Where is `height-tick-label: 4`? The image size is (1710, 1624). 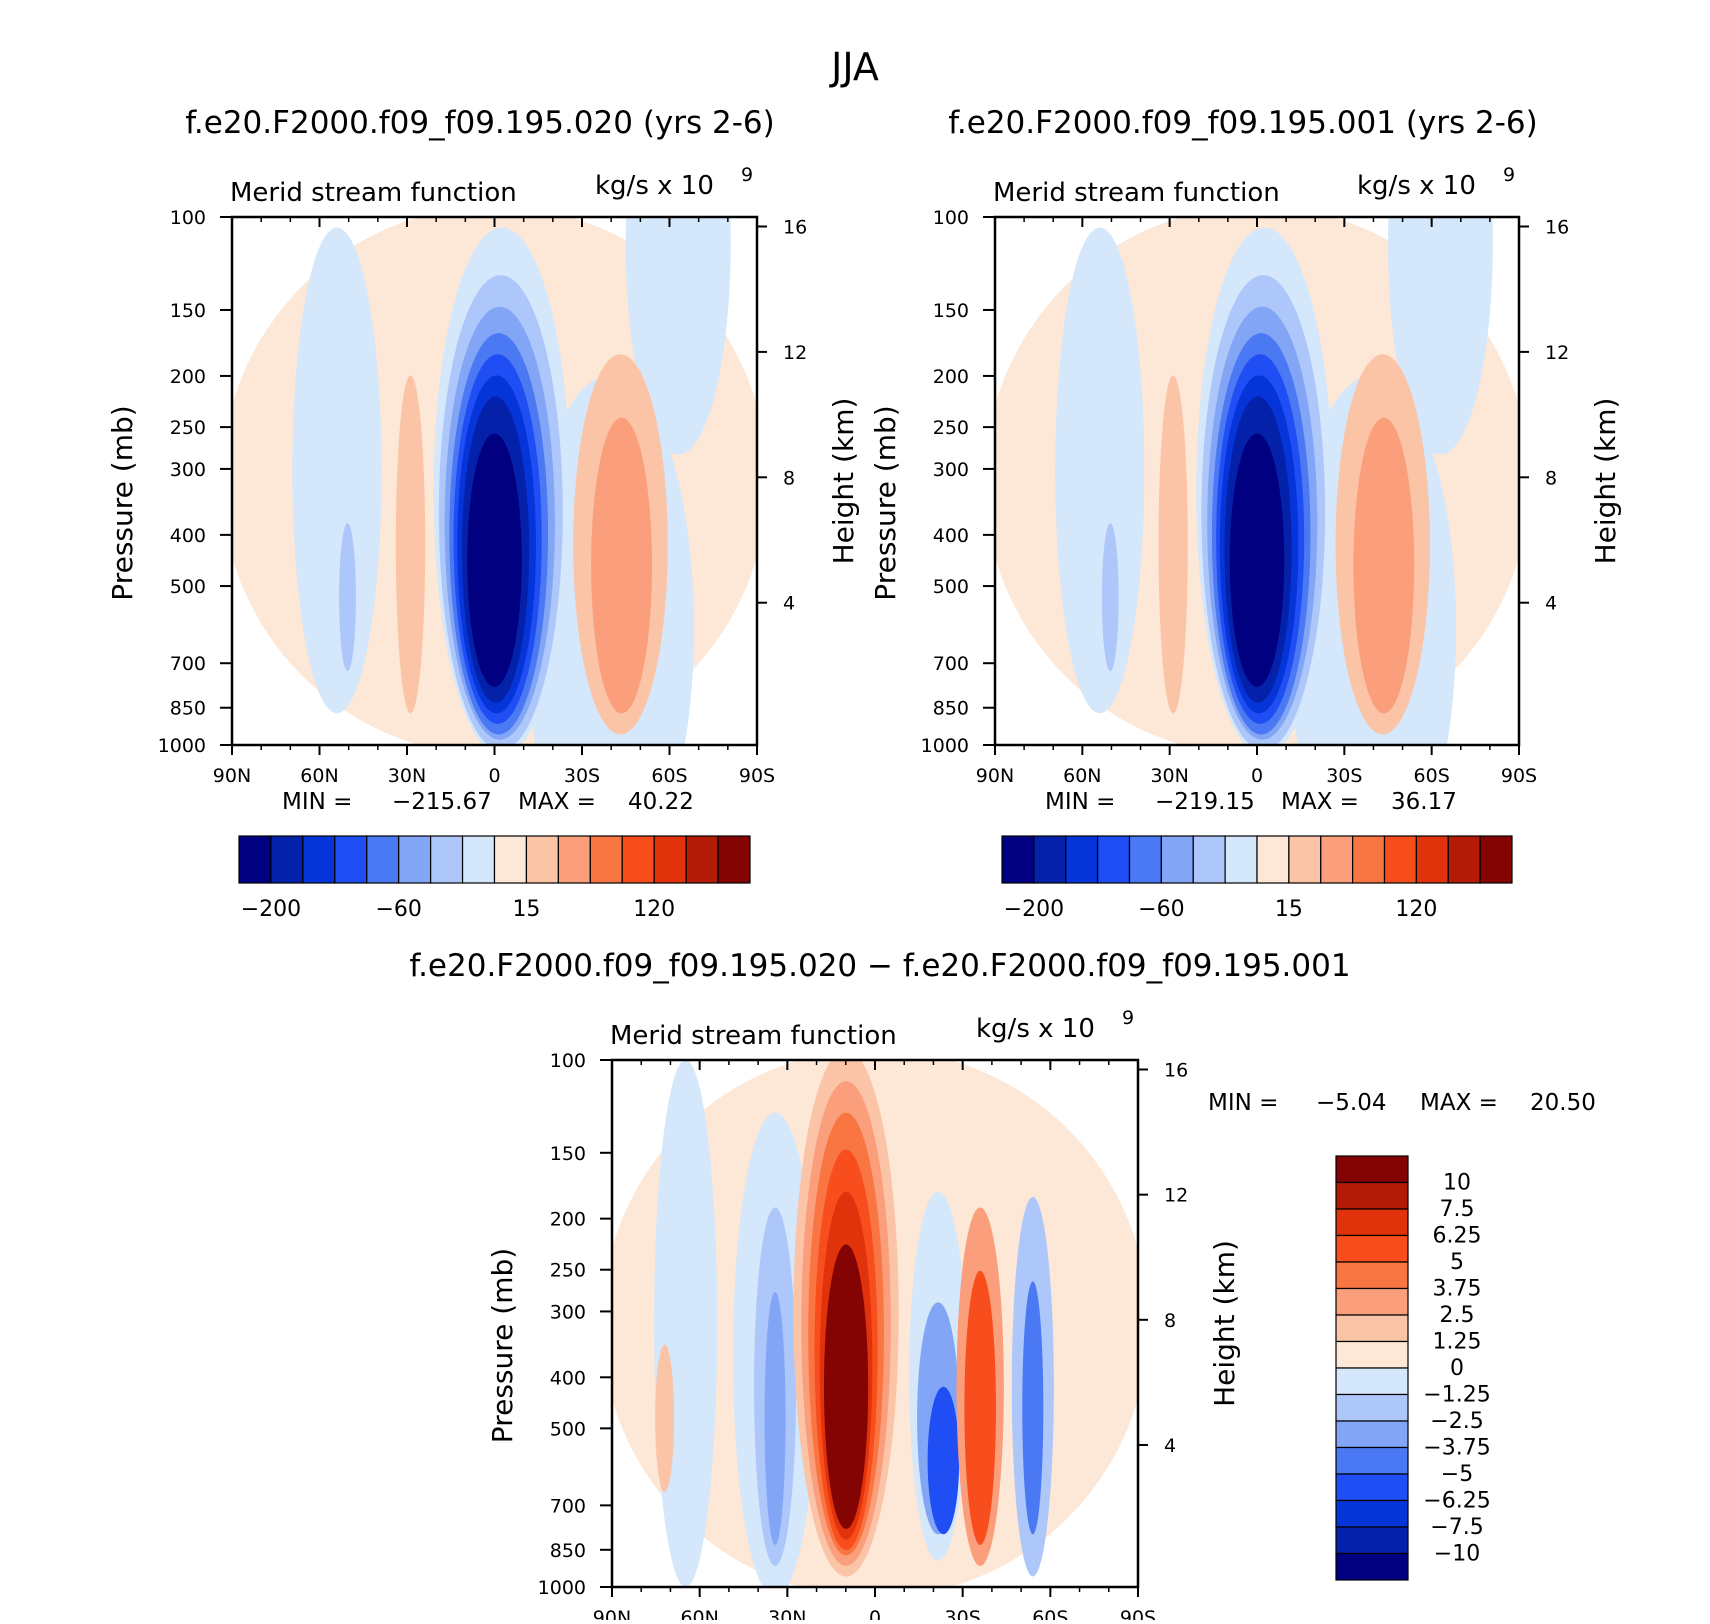 height-tick-label: 4 is located at coordinates (789, 604).